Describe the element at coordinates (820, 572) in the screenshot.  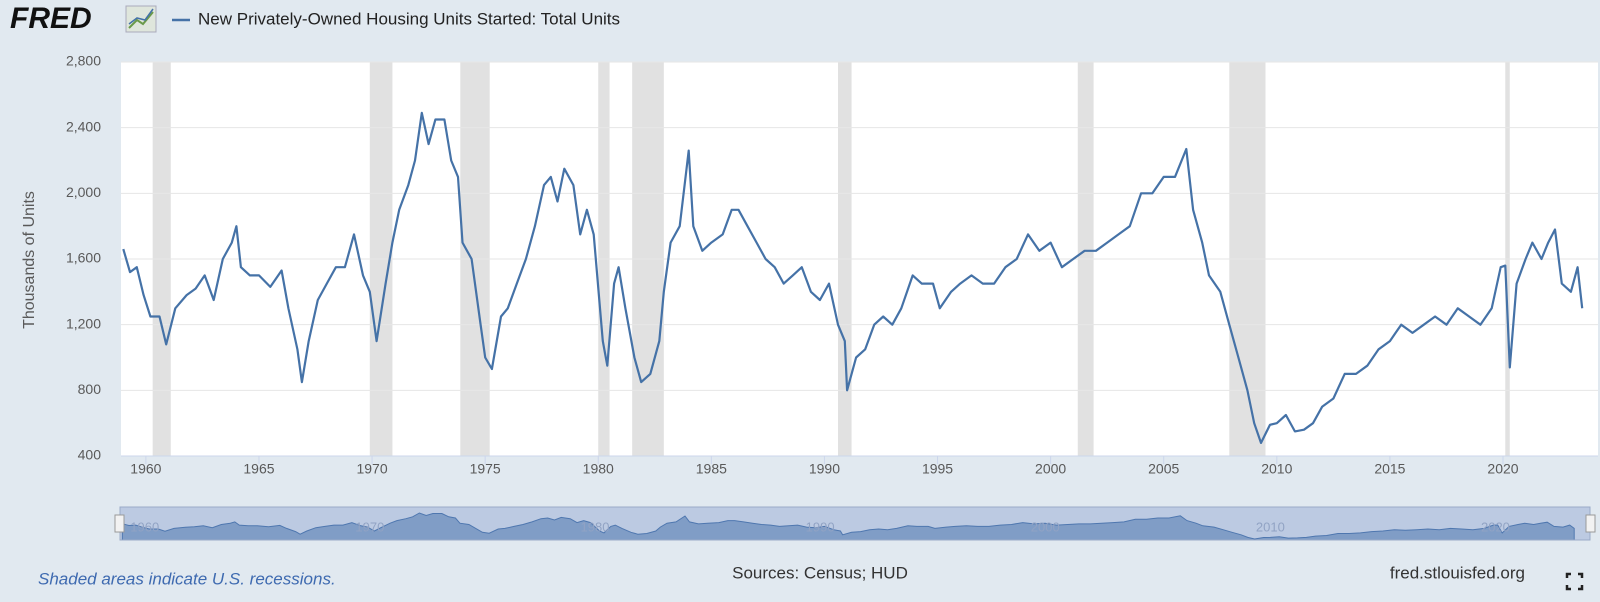
I see `source: Sources: Census; HUD` at that location.